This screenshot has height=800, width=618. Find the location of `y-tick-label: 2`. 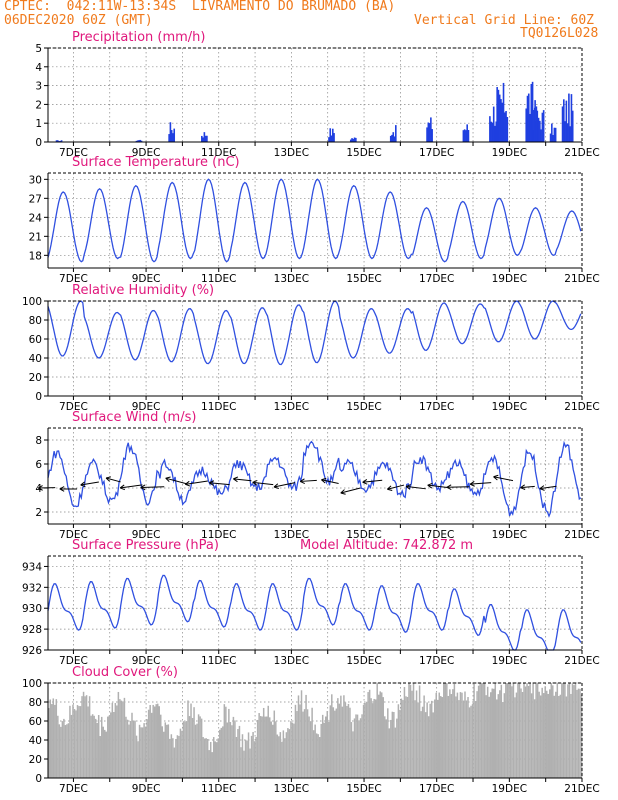

y-tick-label: 2 is located at coordinates (38, 105).